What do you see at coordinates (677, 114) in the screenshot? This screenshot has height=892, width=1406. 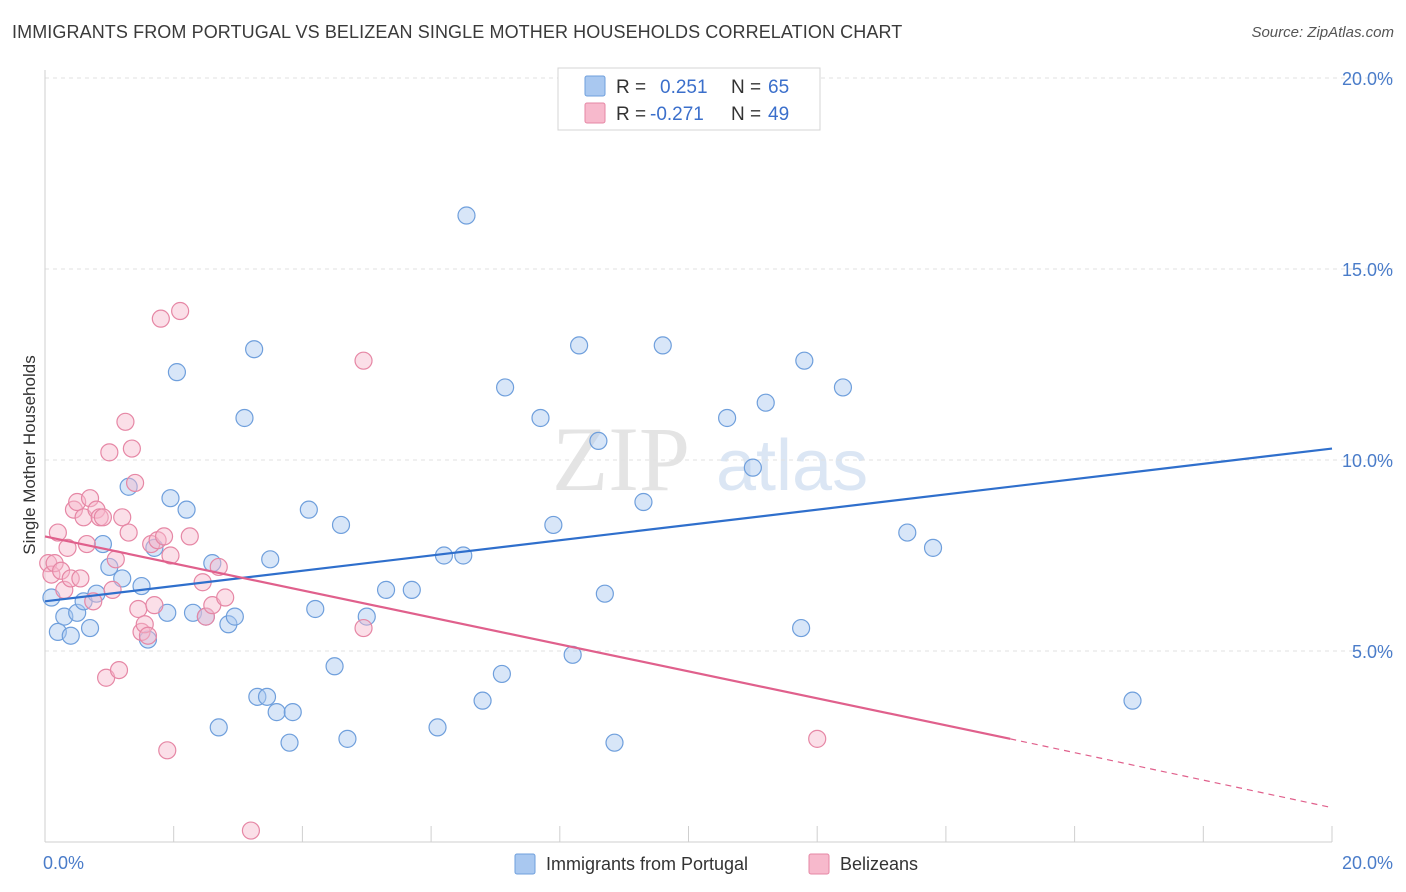 I see `legend-r-value-belizeans: -0.271` at bounding box center [677, 114].